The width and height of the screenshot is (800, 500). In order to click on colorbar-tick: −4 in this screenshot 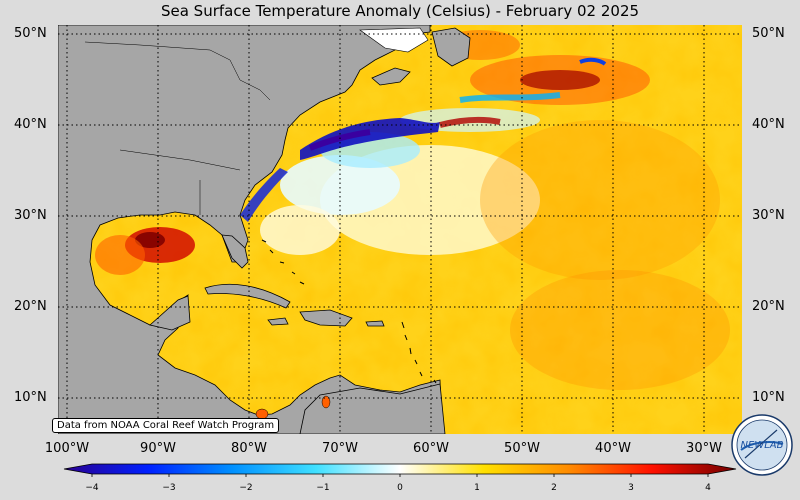, I will do `click(92, 488)`.